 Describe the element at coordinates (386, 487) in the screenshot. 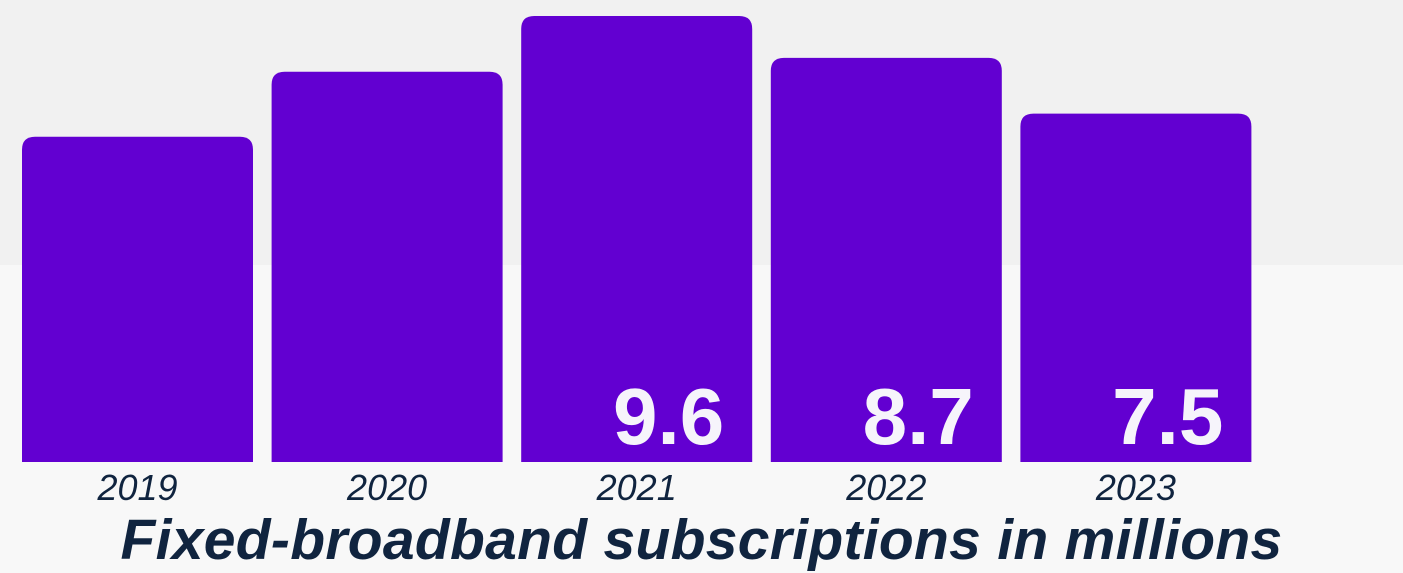

I see `category-label-2020: 2020` at that location.